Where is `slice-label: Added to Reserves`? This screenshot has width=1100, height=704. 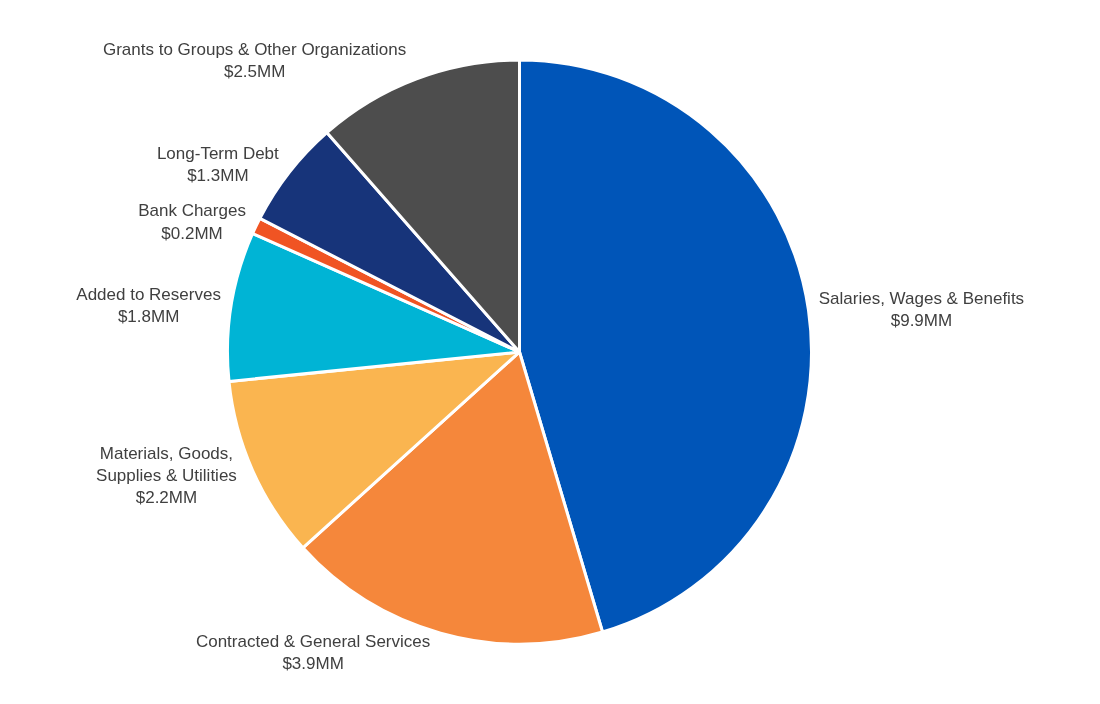
slice-label: Added to Reserves is located at coordinates (148, 294).